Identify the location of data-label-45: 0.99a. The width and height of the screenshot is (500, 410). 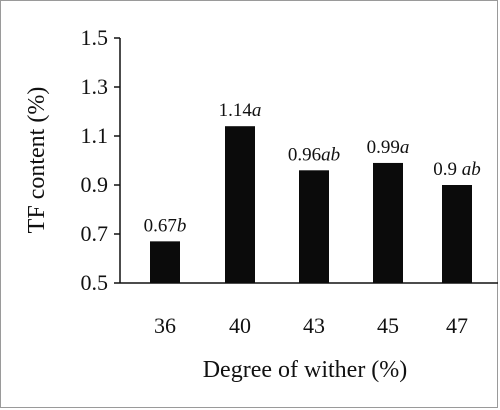
(388, 147).